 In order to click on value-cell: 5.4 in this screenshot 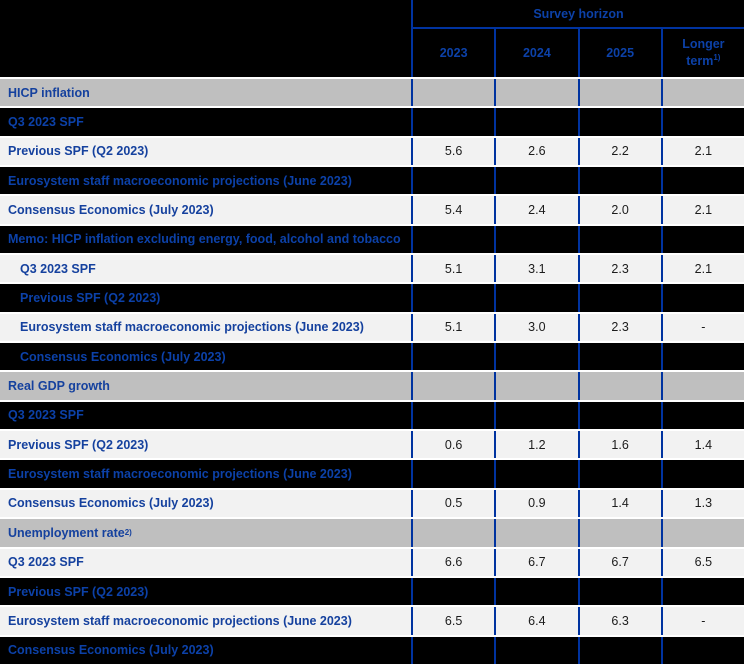, I will do `click(452, 210)`.